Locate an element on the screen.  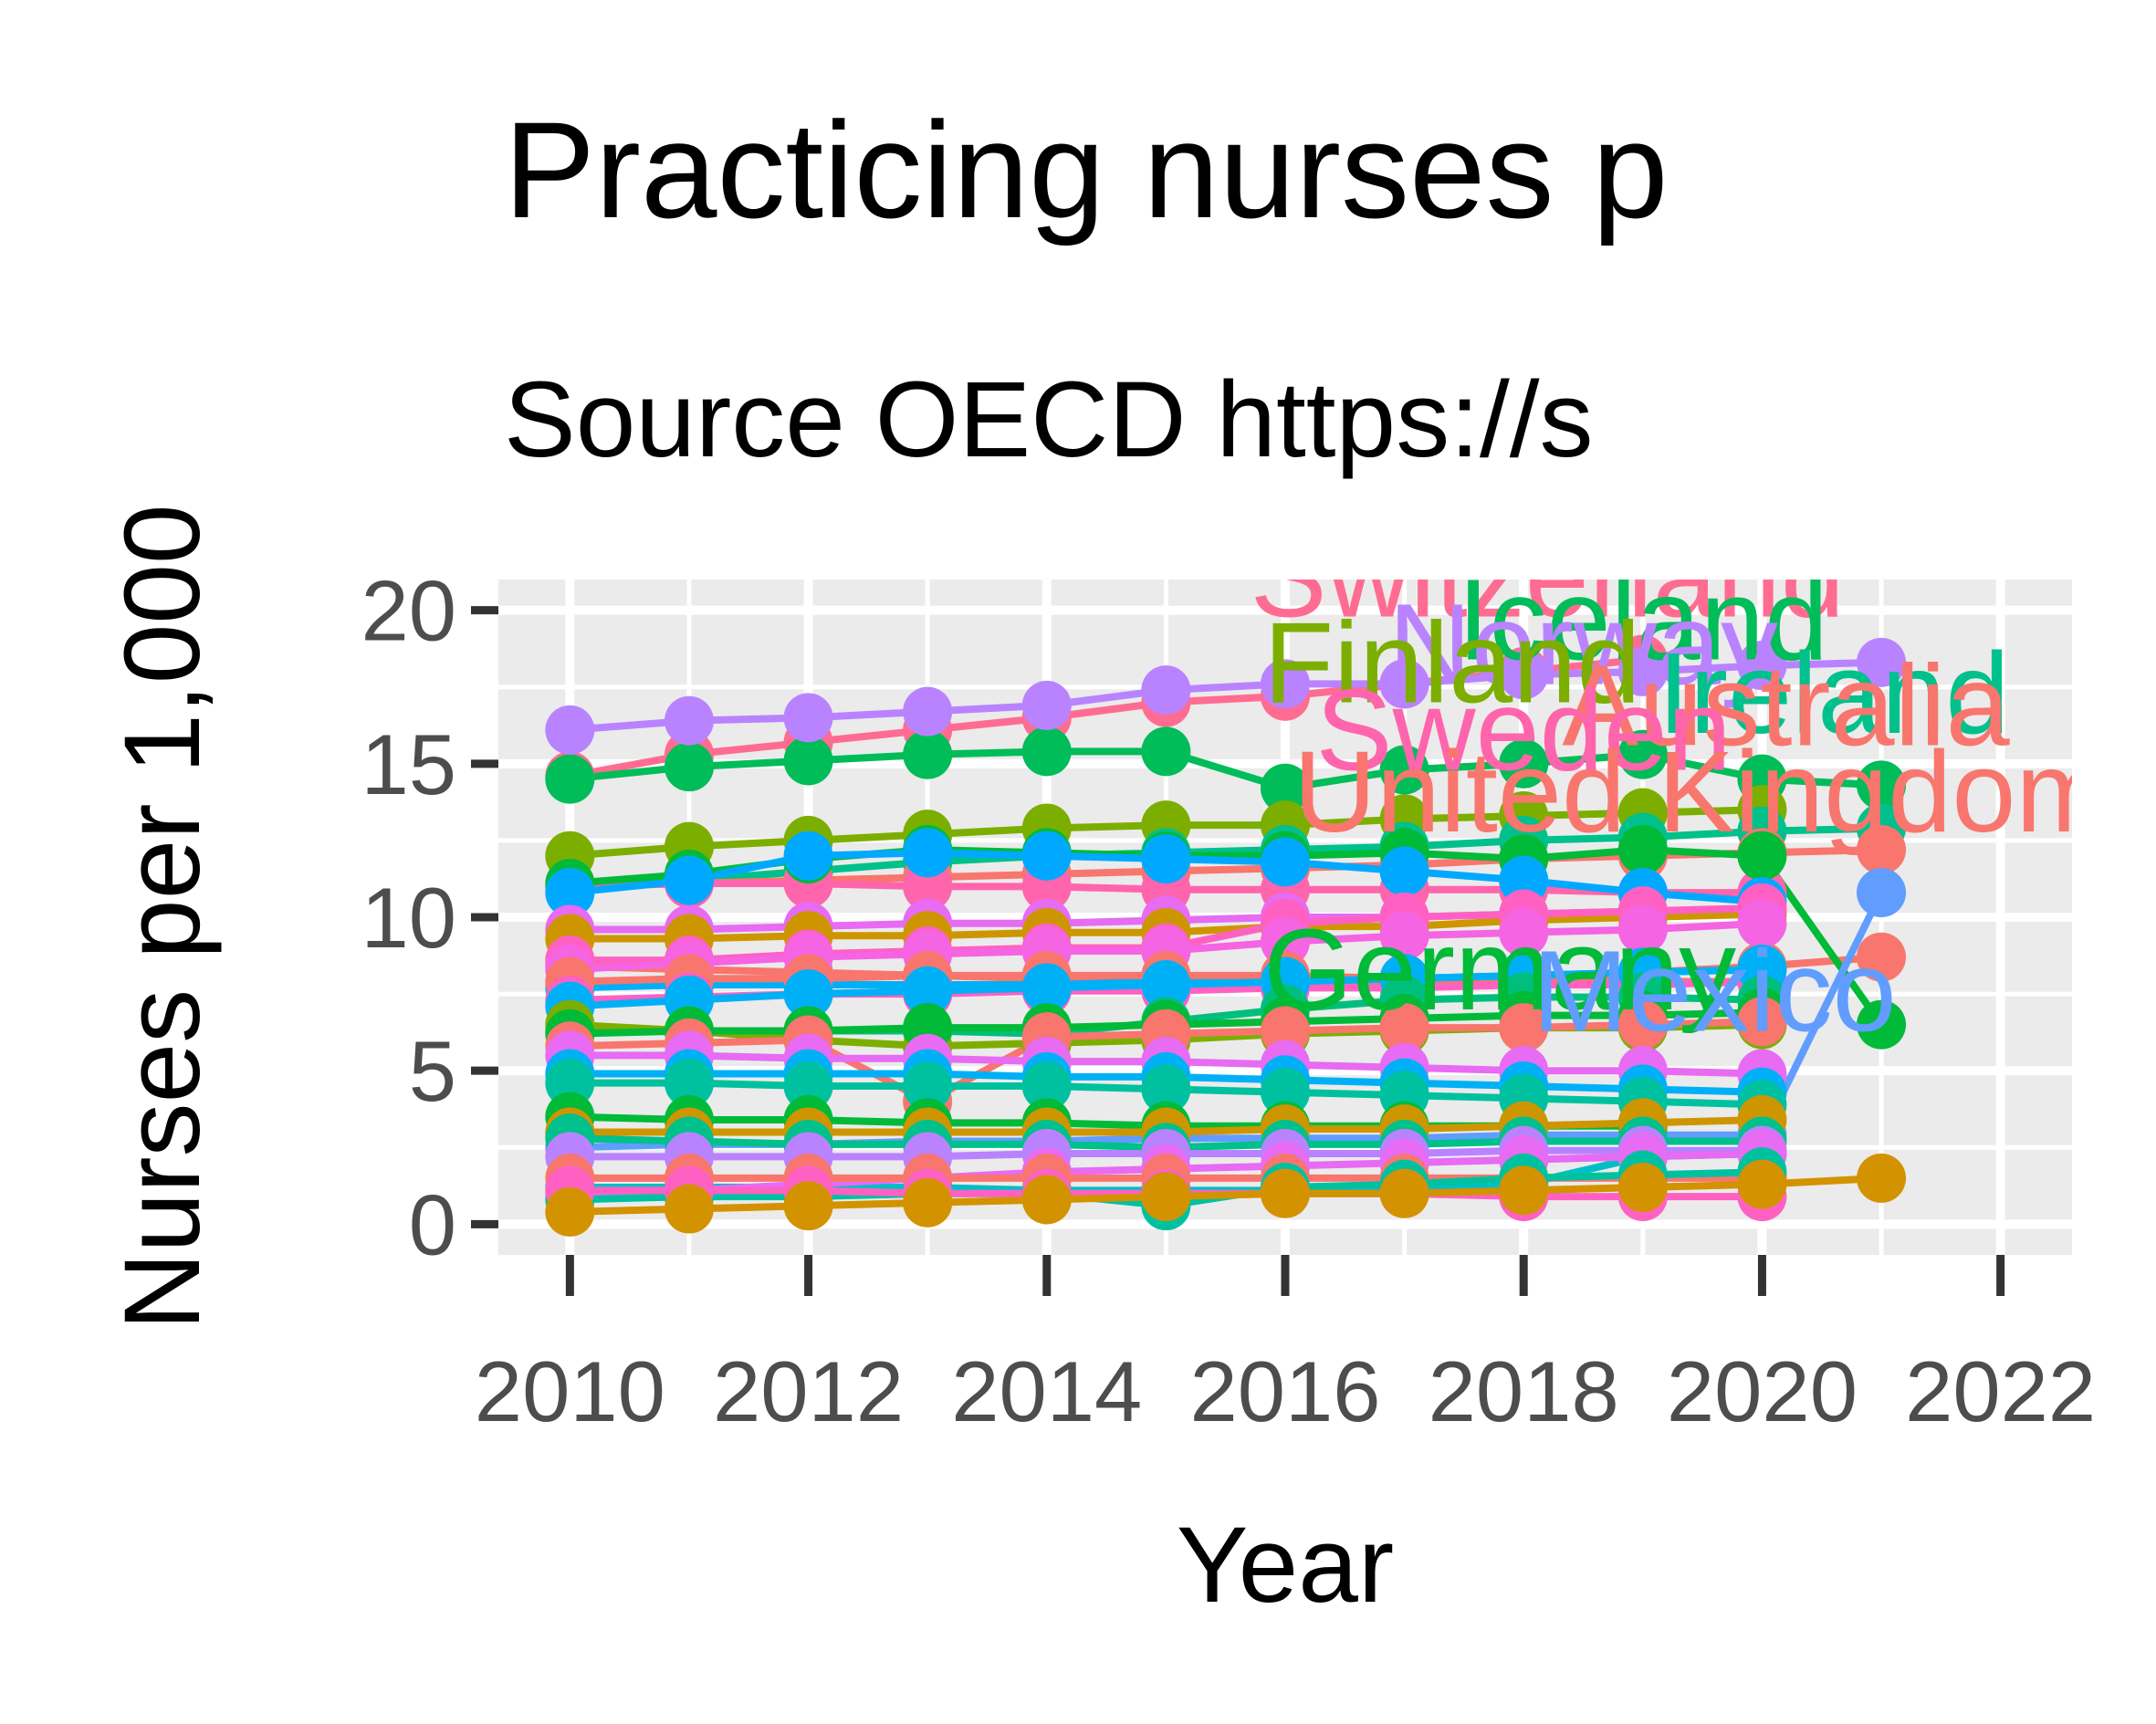
y-axis-title: Nurses per 1,000 is located at coordinates (162, 917).